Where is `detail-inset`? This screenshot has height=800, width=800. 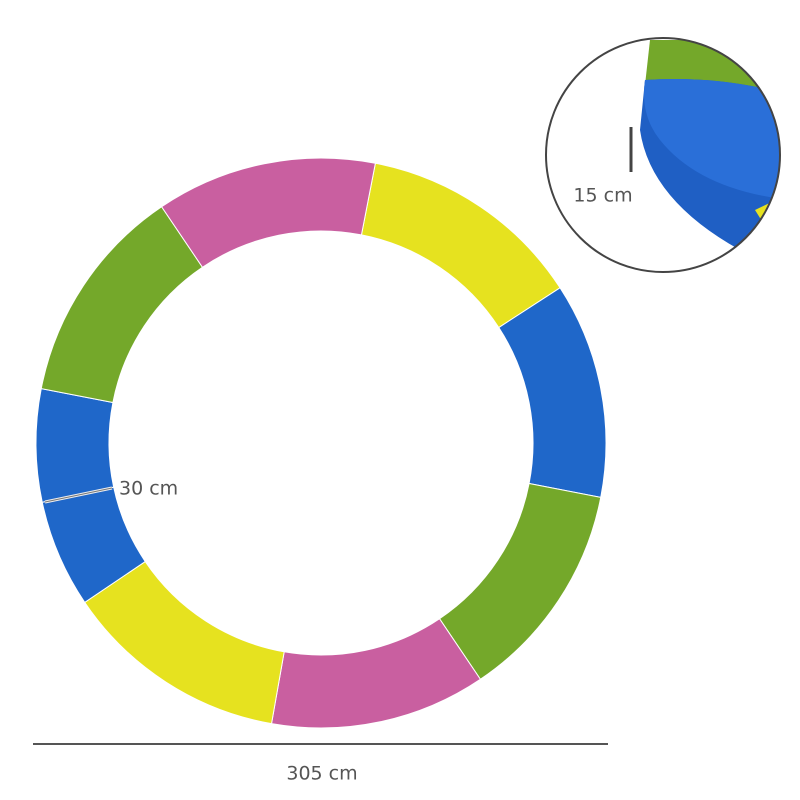
detail-inset is located at coordinates (663, 155).